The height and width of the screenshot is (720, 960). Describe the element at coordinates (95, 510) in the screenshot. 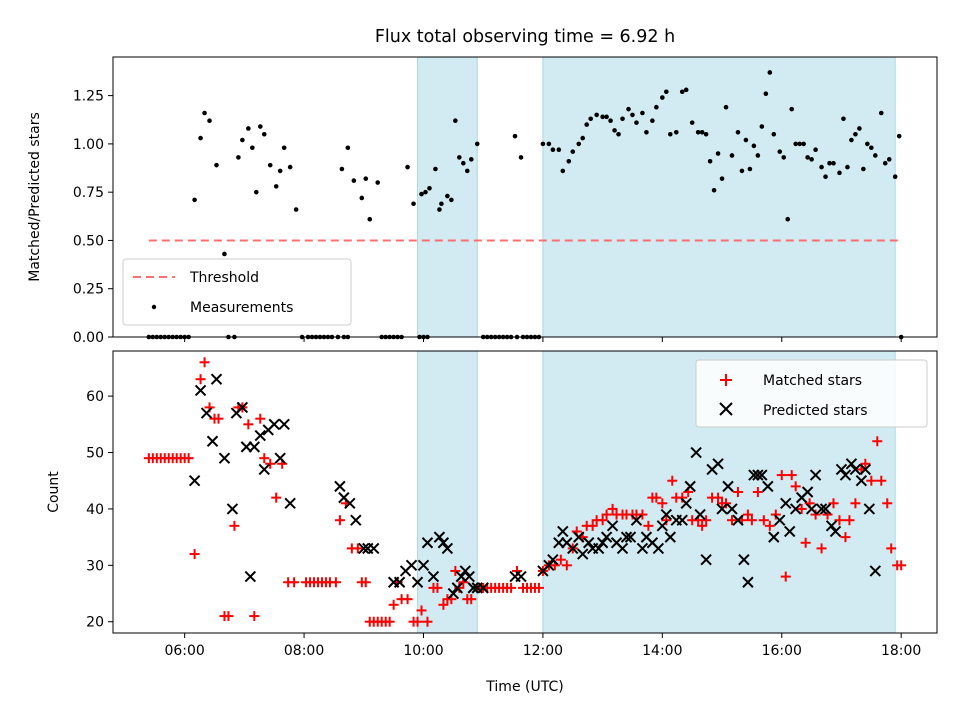

I see `y-tick-label: 40` at that location.